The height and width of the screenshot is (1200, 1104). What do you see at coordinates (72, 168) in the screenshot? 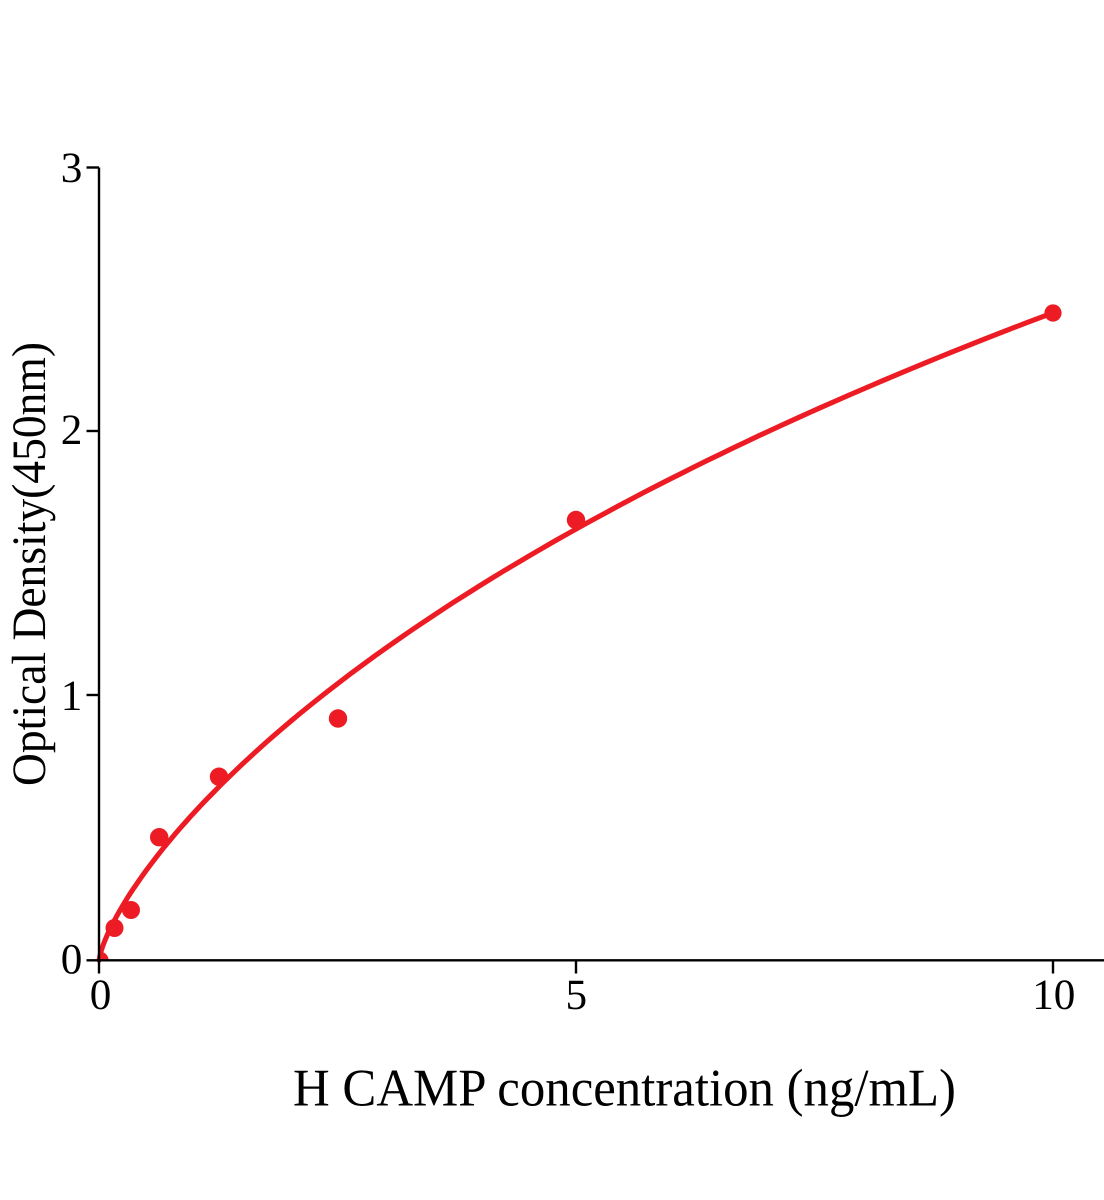
I see `svg-text: 3` at bounding box center [72, 168].